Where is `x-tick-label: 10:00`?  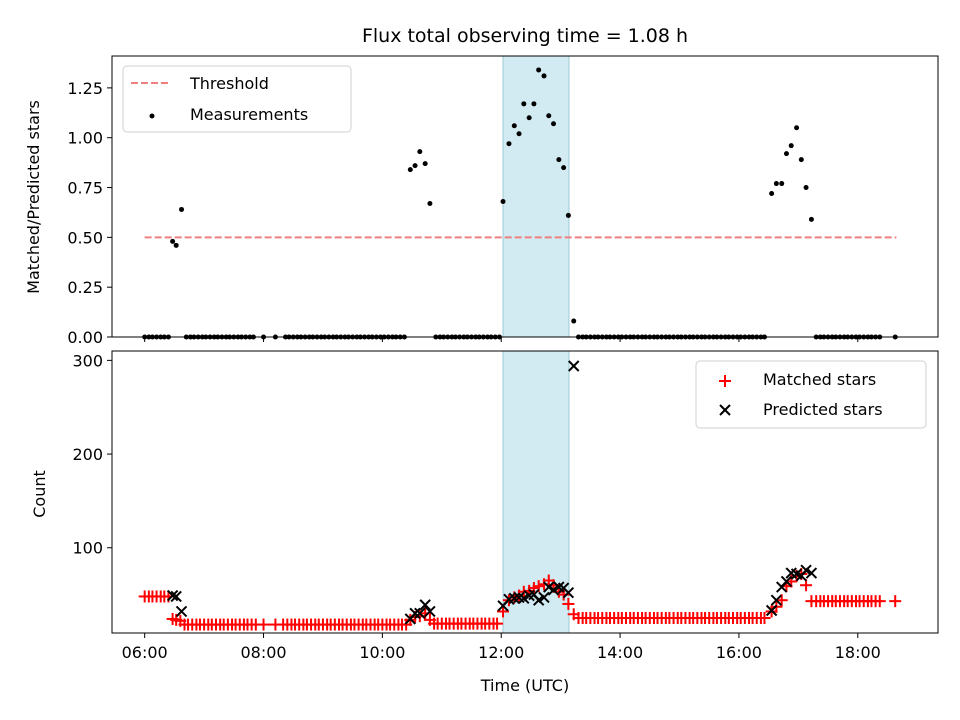
x-tick-label: 10:00 is located at coordinates (382, 652).